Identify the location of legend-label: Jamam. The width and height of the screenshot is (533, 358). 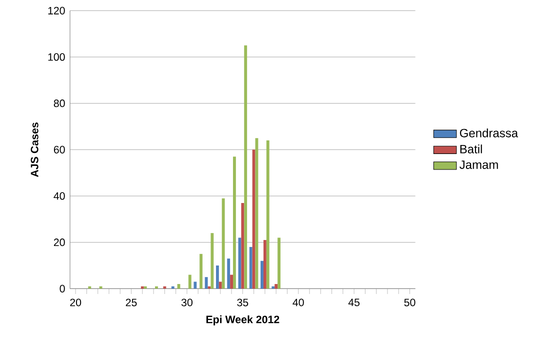
(479, 164).